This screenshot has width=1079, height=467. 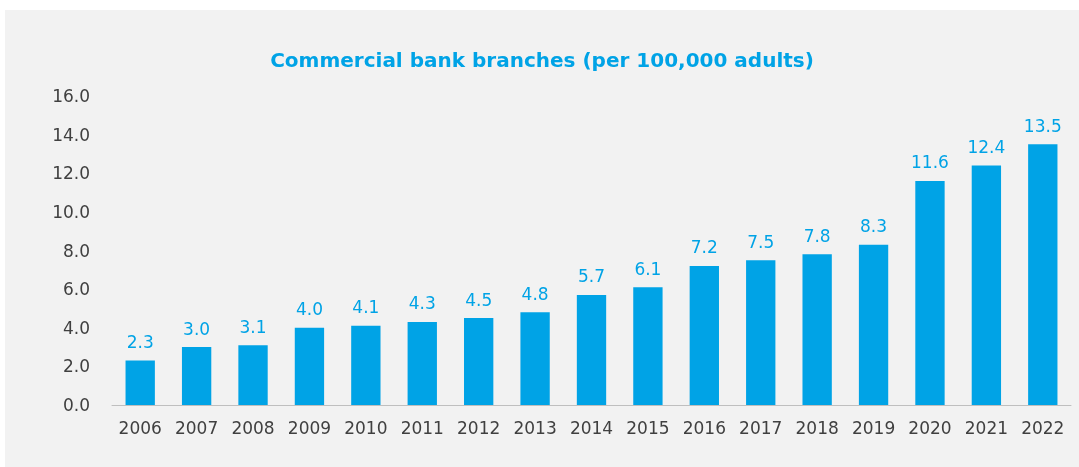 What do you see at coordinates (309, 427) in the screenshot?
I see `x-tick-label: 2009` at bounding box center [309, 427].